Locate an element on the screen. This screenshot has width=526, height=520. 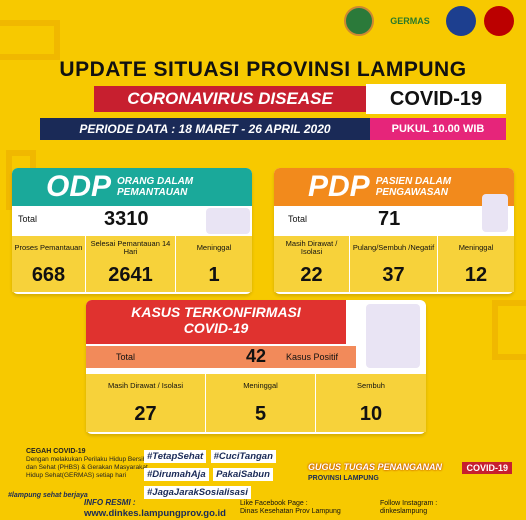
kasus-cell: Sembuh 10 is located at coordinates (371, 403).